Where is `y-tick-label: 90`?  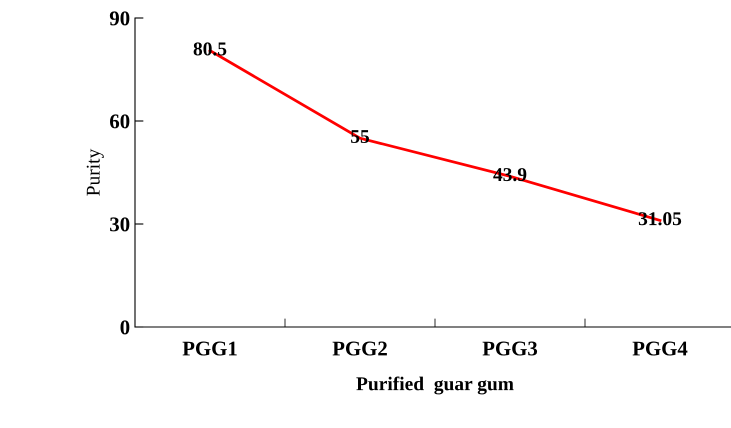
y-tick-label: 90 is located at coordinates (120, 18).